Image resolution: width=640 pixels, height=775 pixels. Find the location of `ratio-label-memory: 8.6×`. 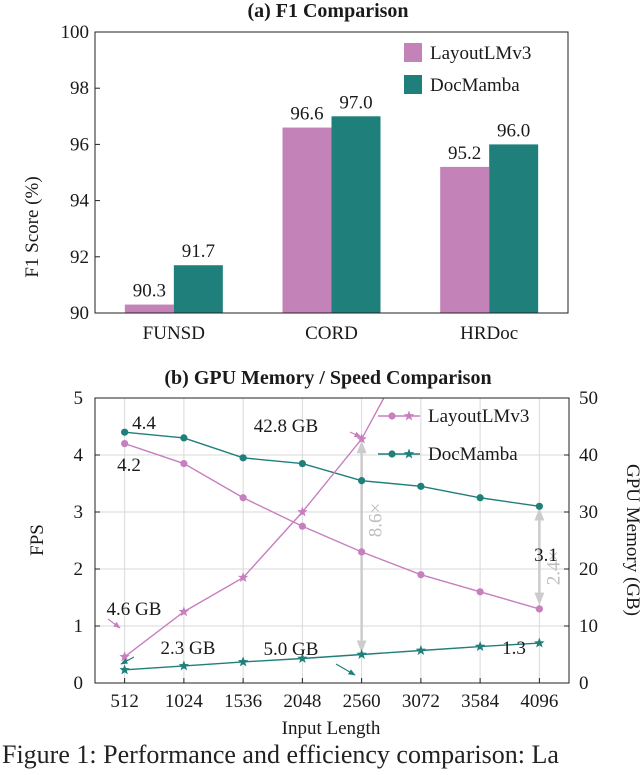

ratio-label-memory: 8.6× is located at coordinates (376, 520).